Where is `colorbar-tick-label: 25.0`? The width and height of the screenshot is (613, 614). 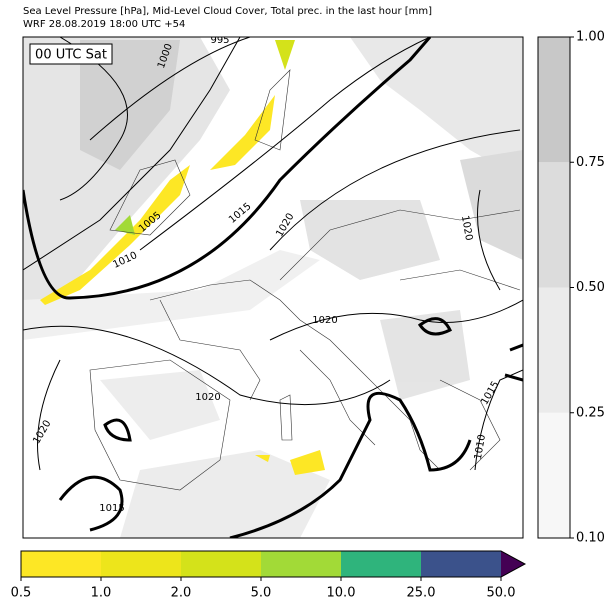 colorbar-tick-label: 25.0 is located at coordinates (421, 593).